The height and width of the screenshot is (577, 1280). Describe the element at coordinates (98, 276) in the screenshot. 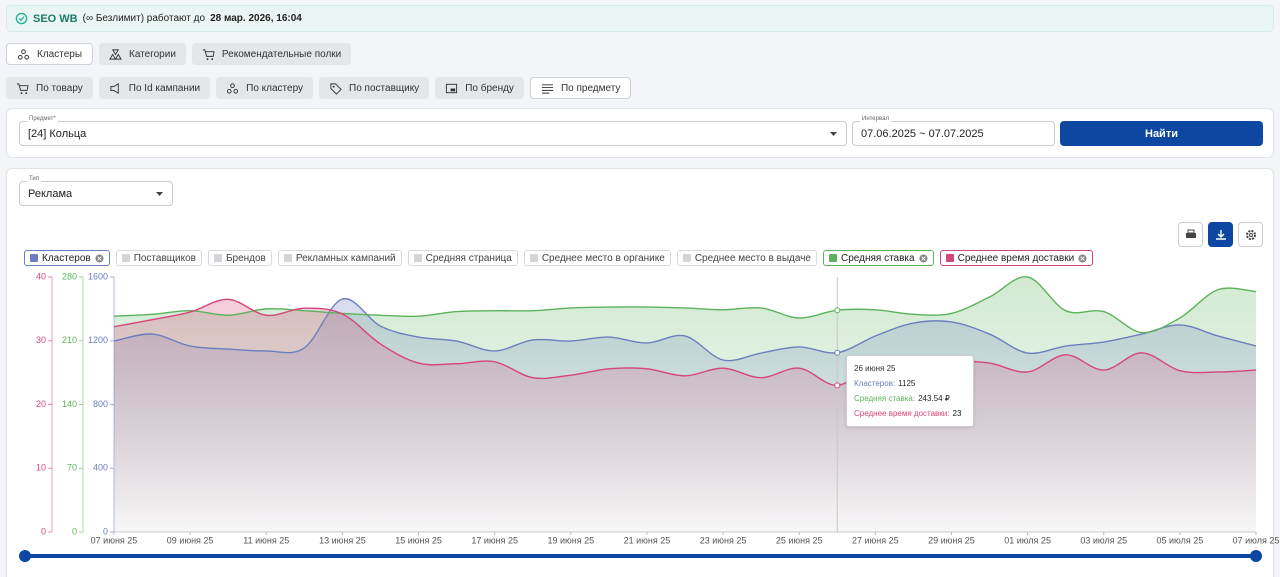

I see `y-tick-label: 1600` at that location.